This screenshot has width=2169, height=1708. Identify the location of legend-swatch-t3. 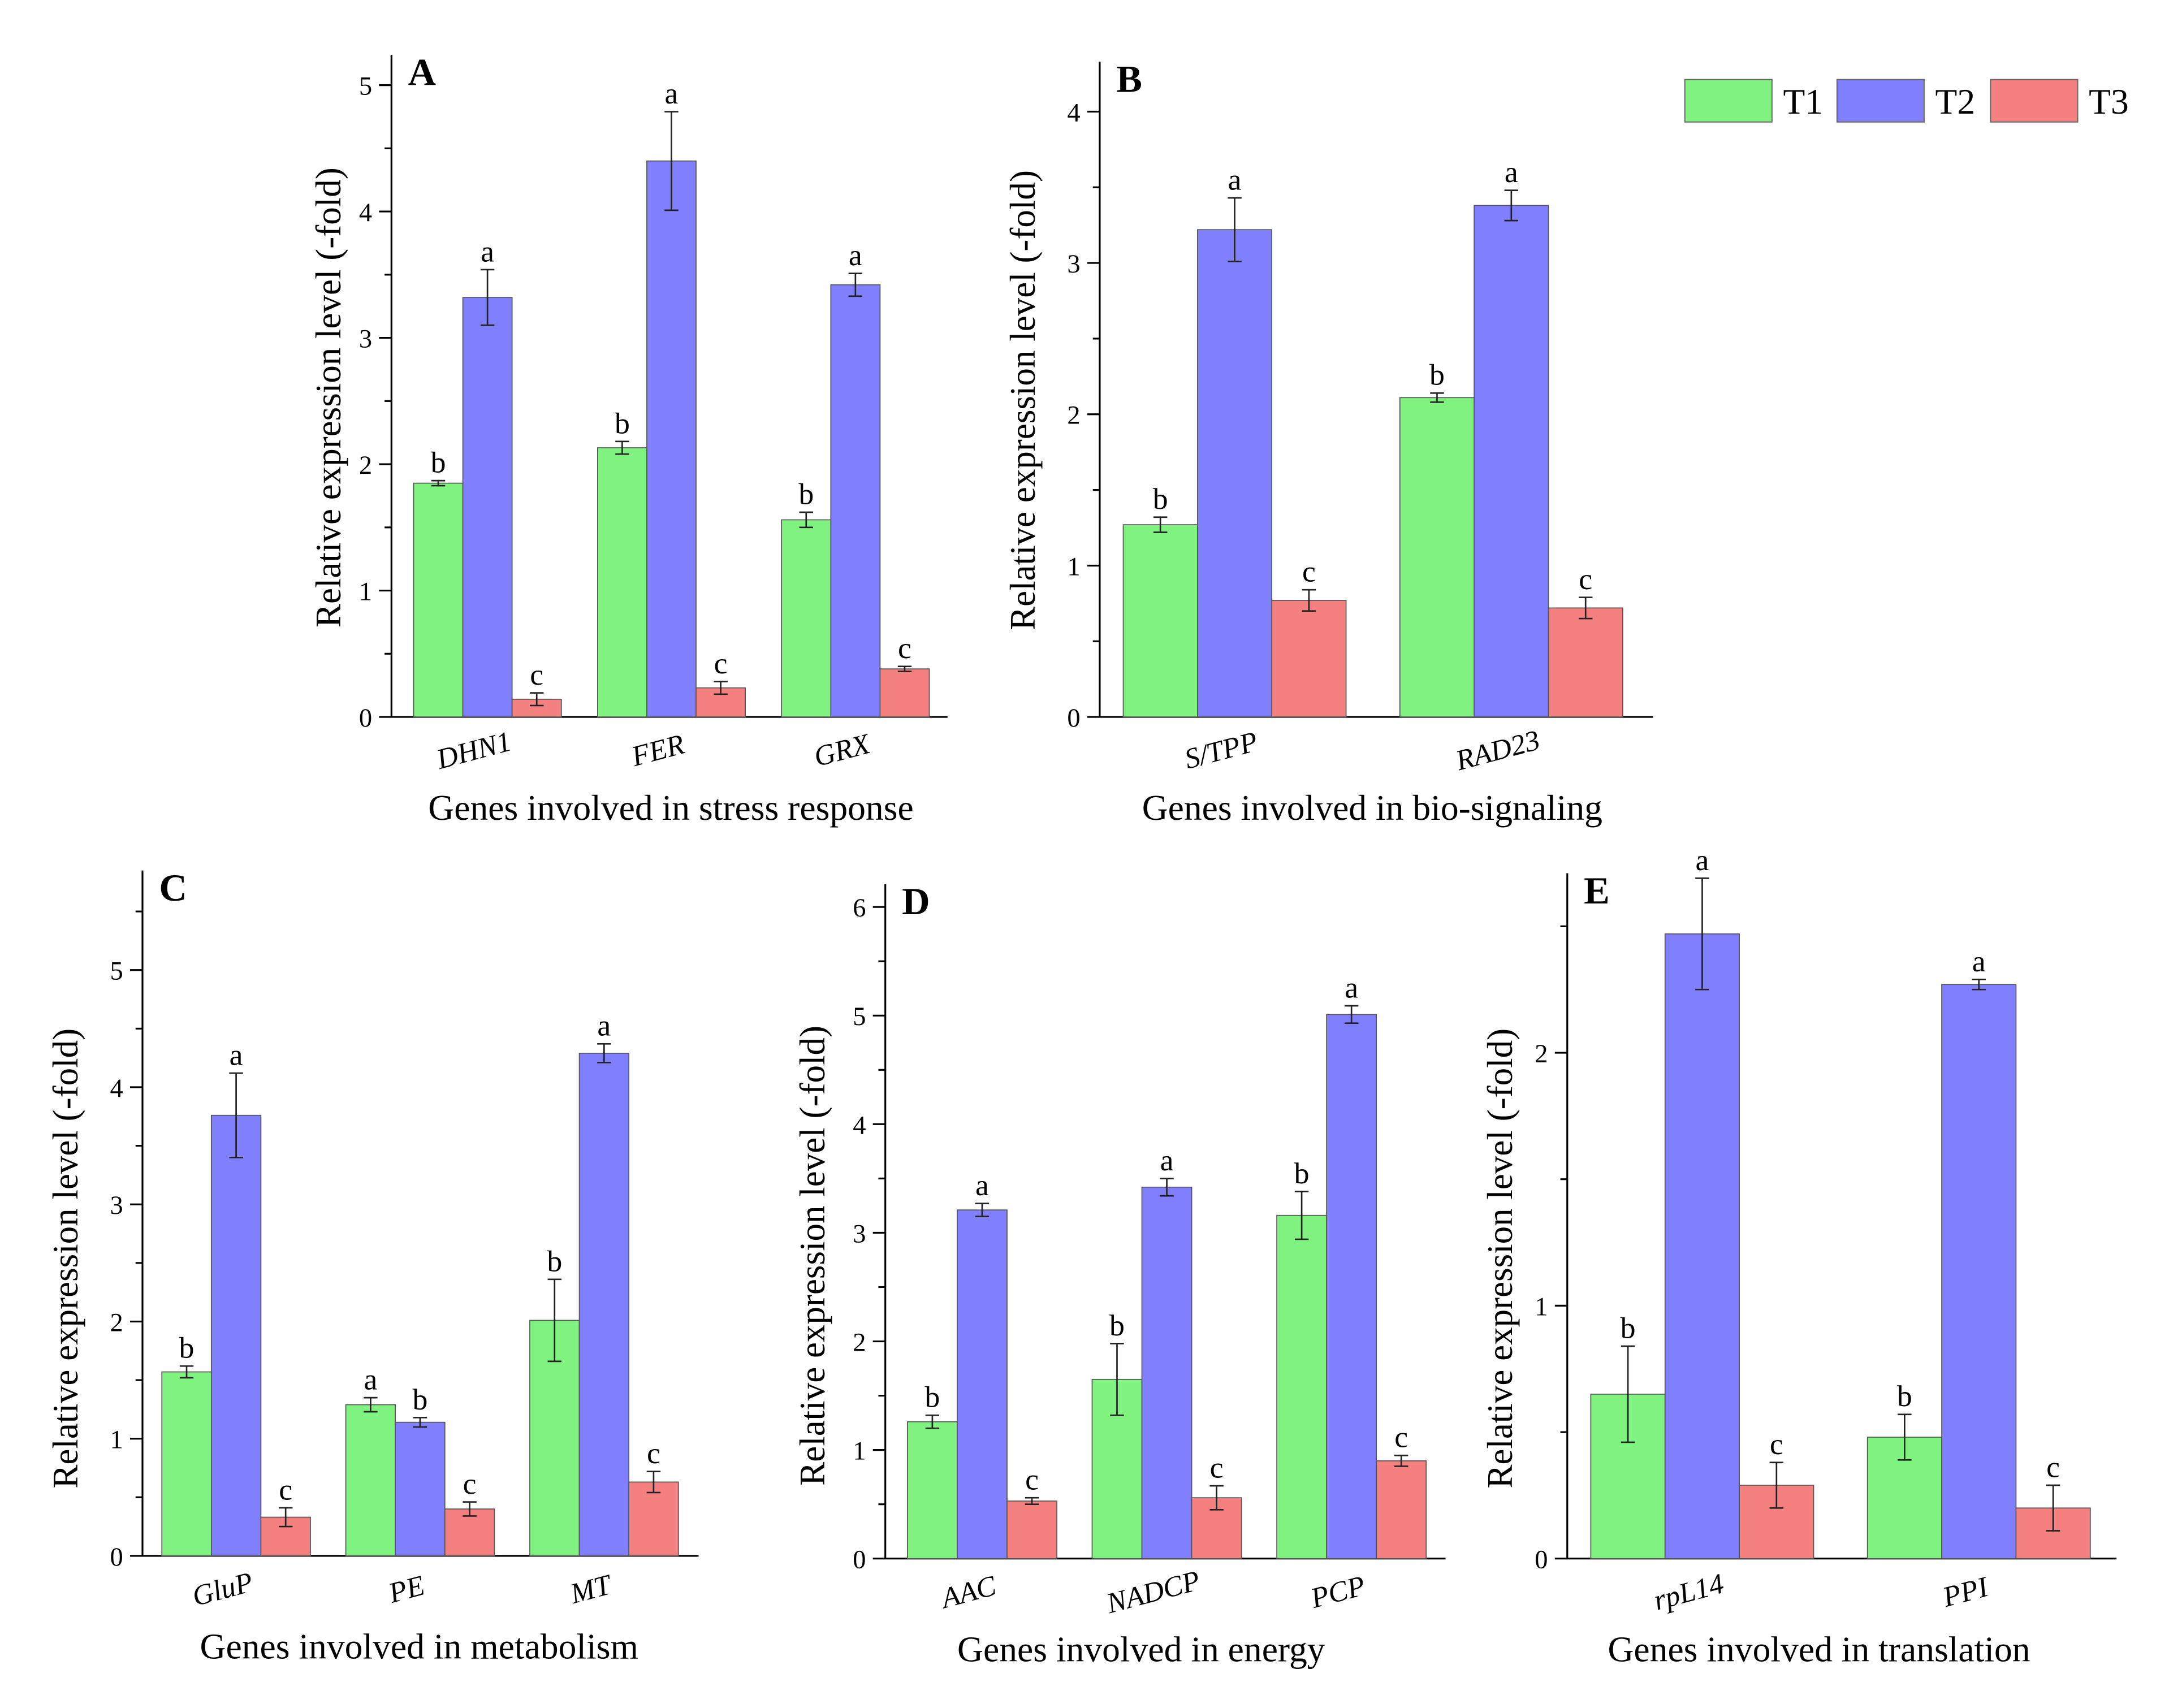
(2034, 101).